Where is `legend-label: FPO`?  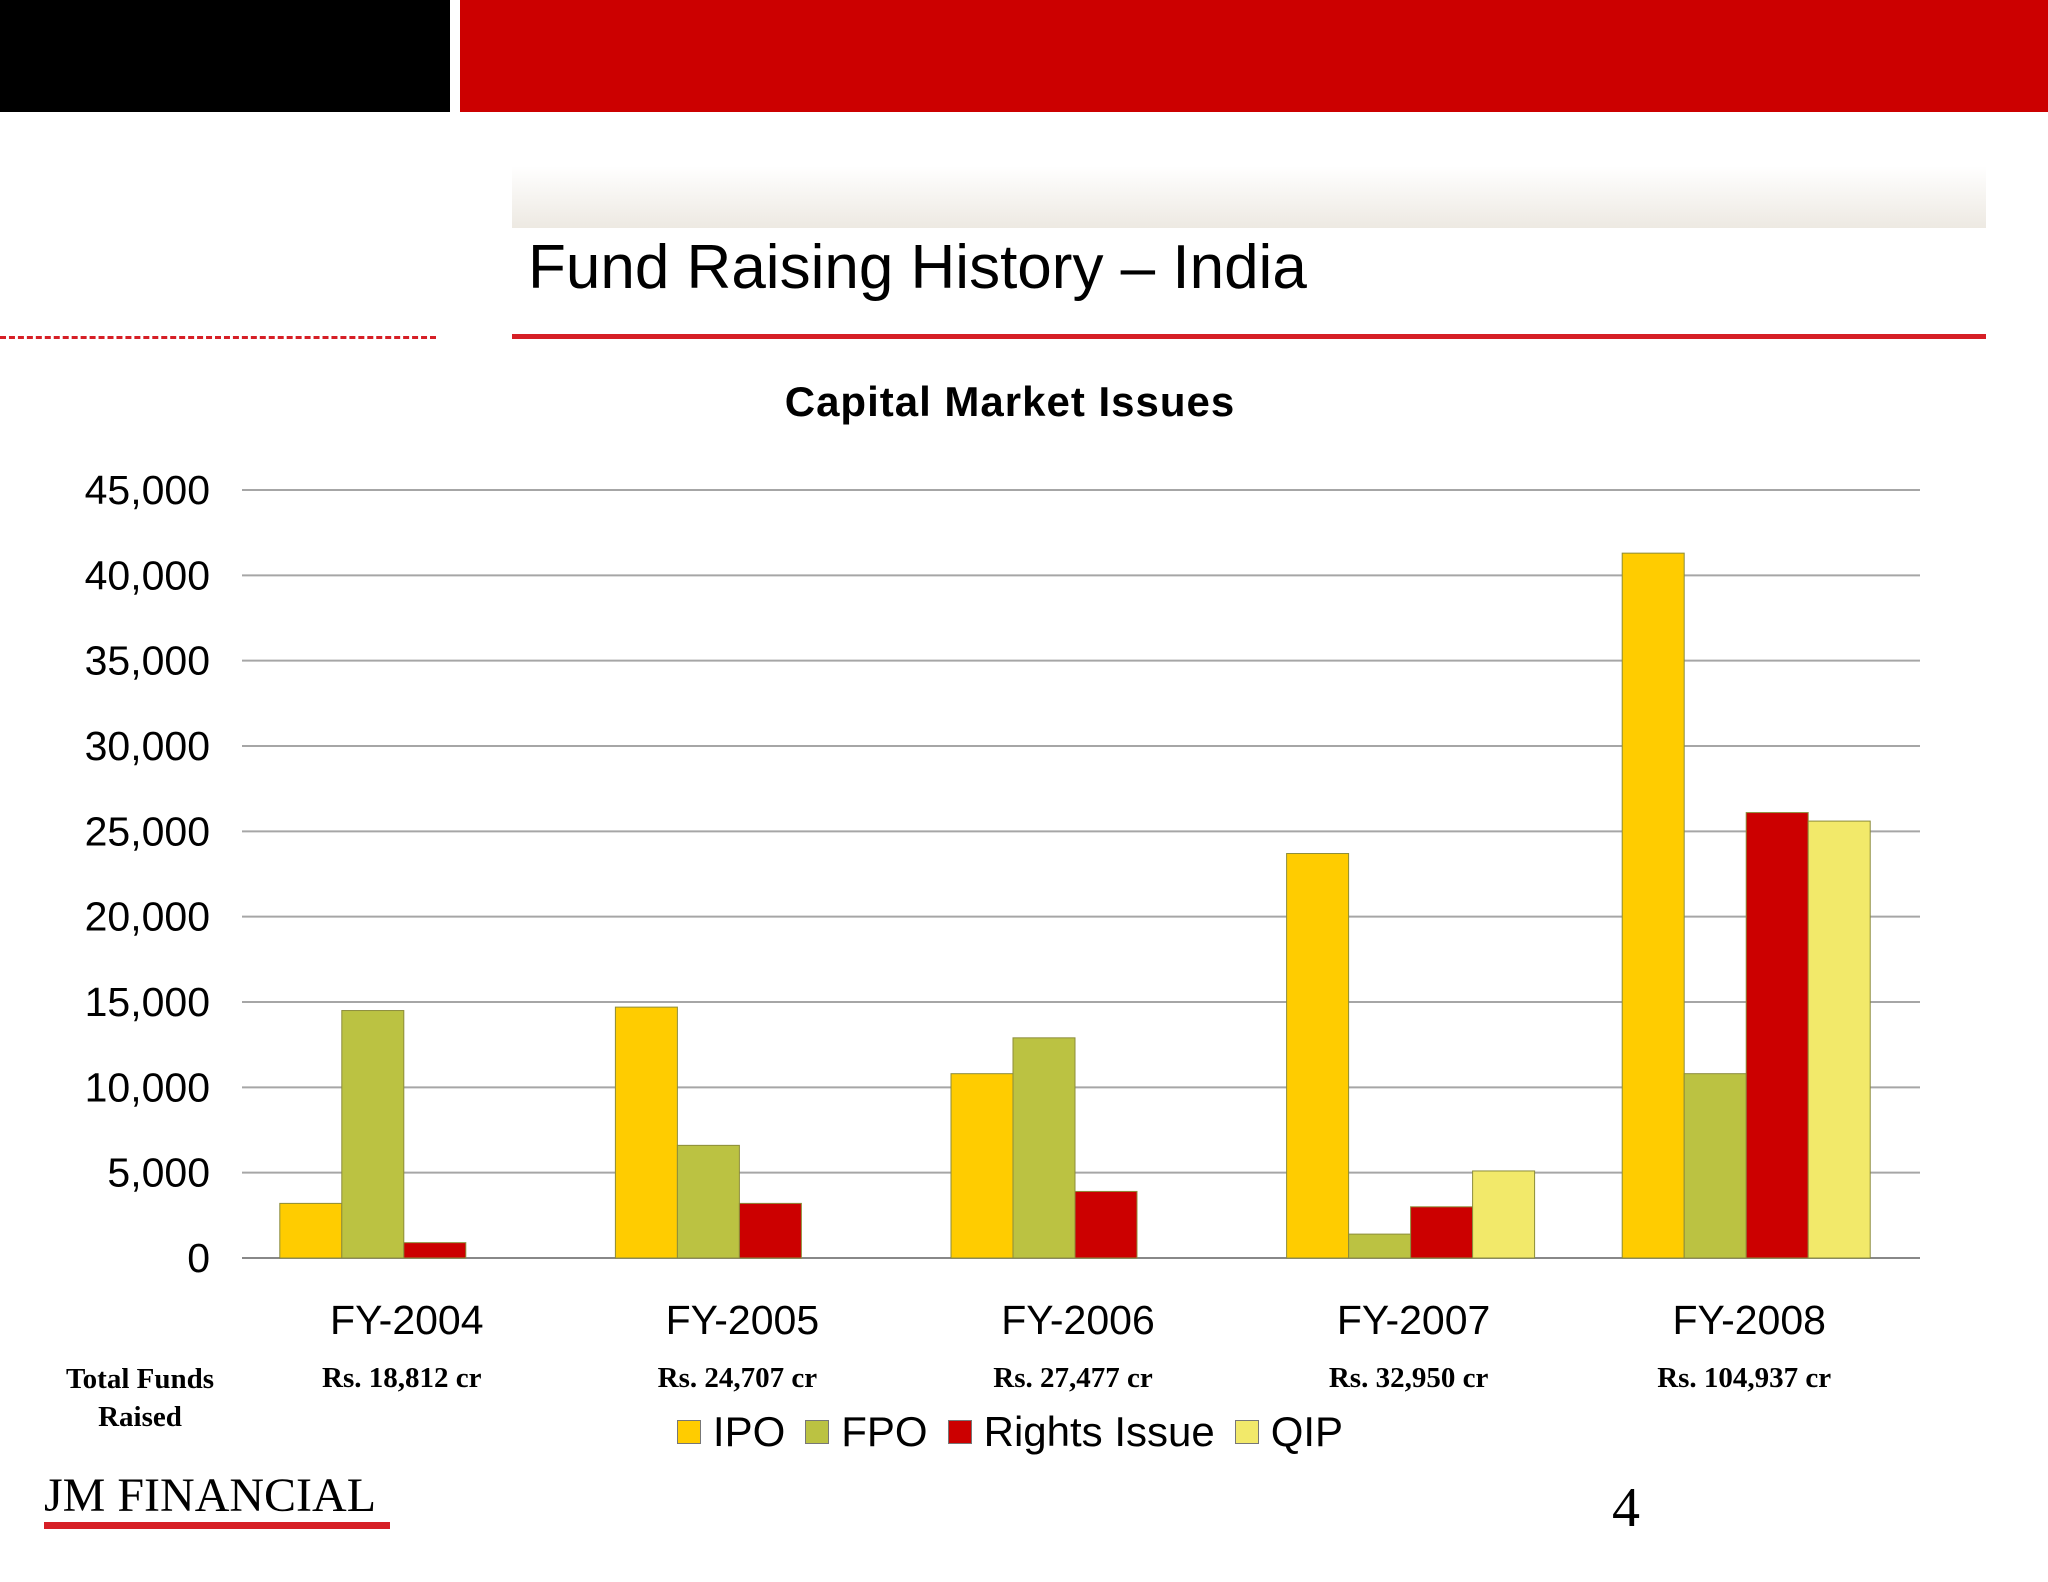 legend-label: FPO is located at coordinates (884, 1431).